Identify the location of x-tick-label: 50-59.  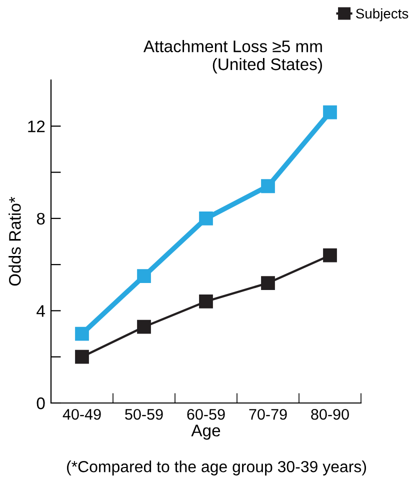
(144, 414).